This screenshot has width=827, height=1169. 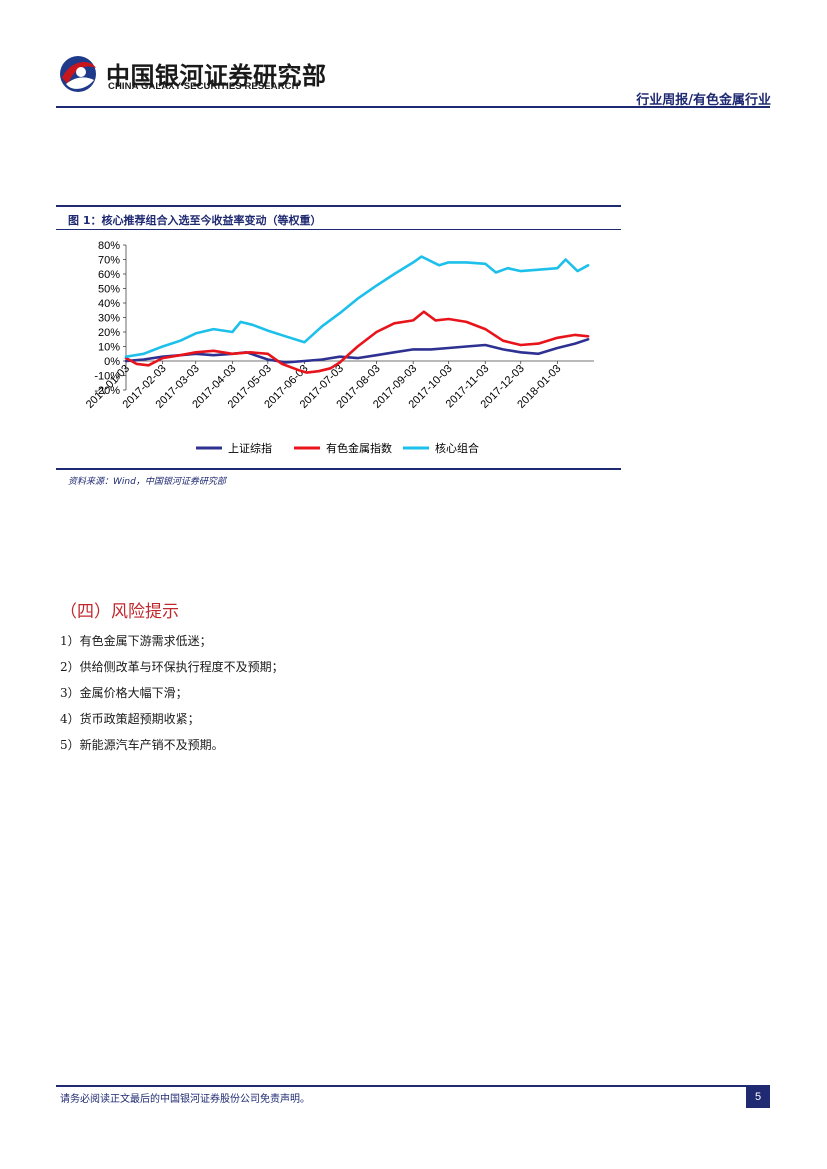 I want to click on y-tick-label: 20%, so click(x=109, y=333).